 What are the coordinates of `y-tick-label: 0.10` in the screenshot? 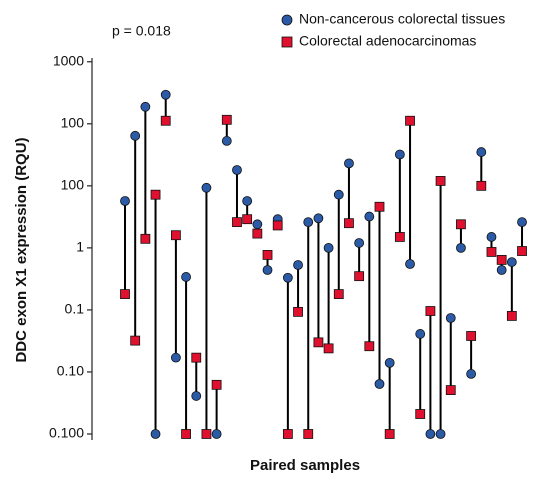 It's located at (70, 371).